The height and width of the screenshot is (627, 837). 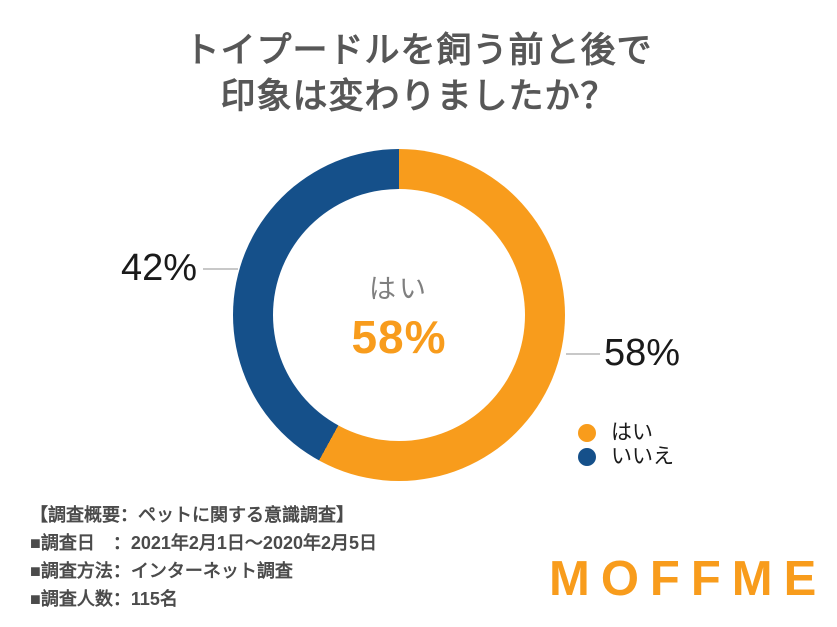 I want to click on legend-dot-no-icon, so click(x=587, y=456).